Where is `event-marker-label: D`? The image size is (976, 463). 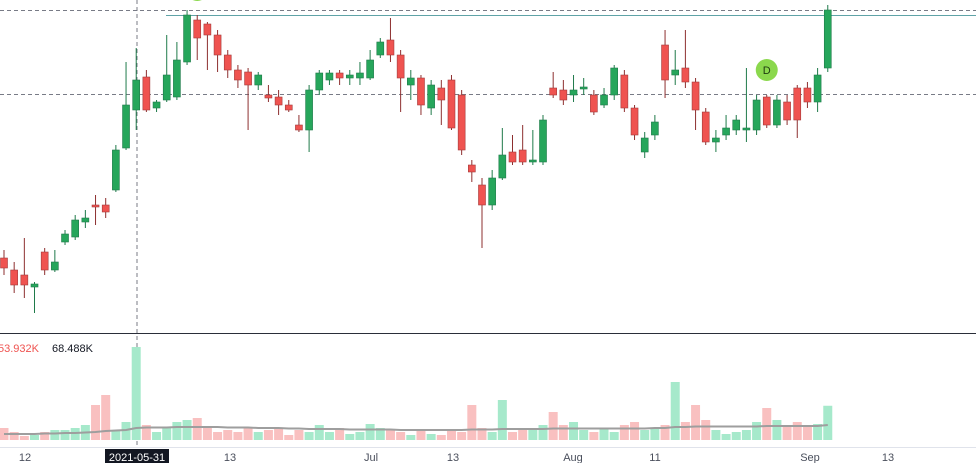
event-marker-label: D is located at coordinates (767, 71).